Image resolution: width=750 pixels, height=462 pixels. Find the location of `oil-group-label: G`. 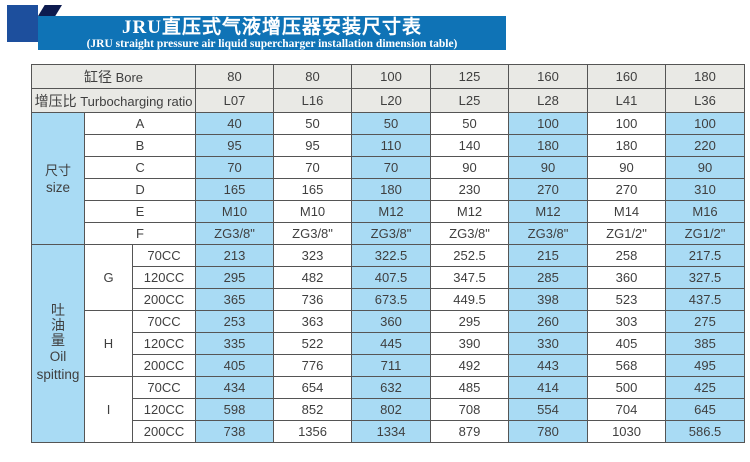

oil-group-label: G is located at coordinates (108, 277).